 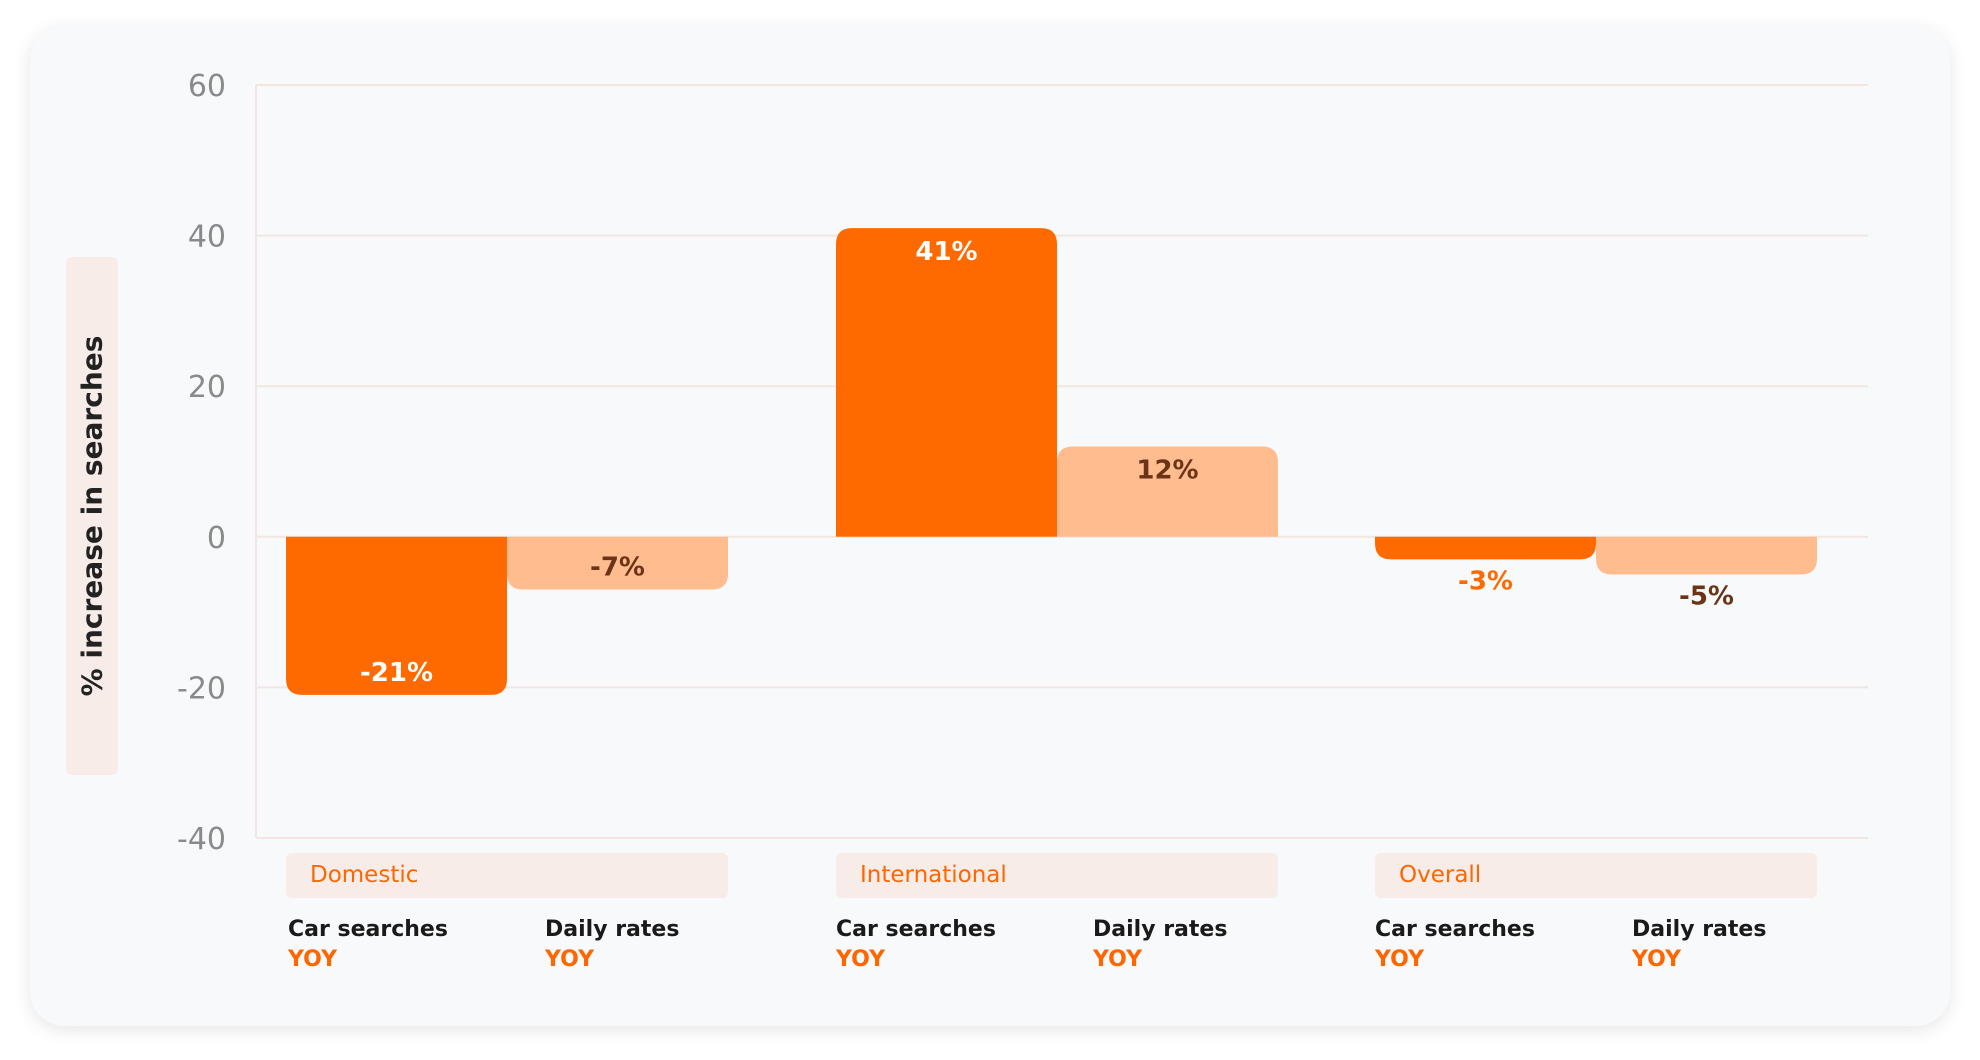 I want to click on group-name-domestic: Domestic, so click(x=364, y=875).